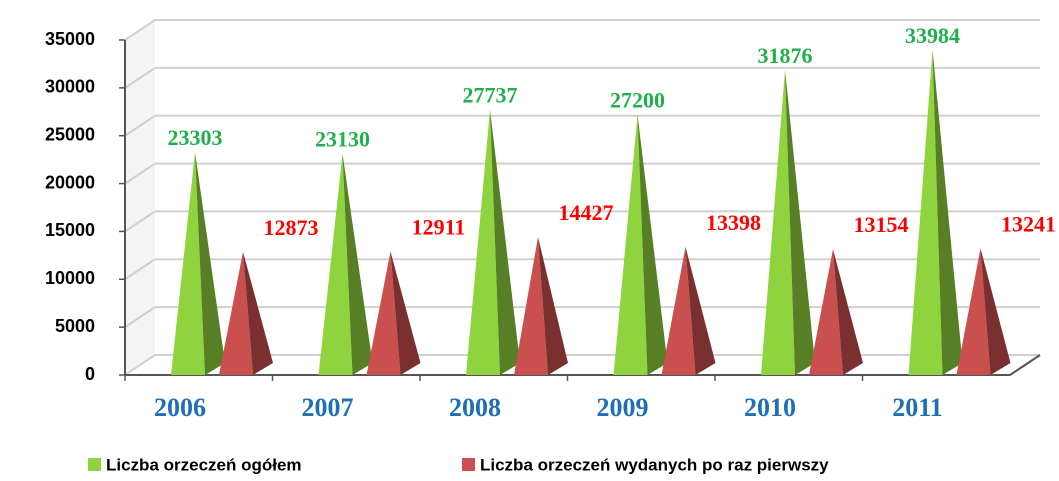  What do you see at coordinates (75, 326) in the screenshot?
I see `y-tick-label: 5000` at bounding box center [75, 326].